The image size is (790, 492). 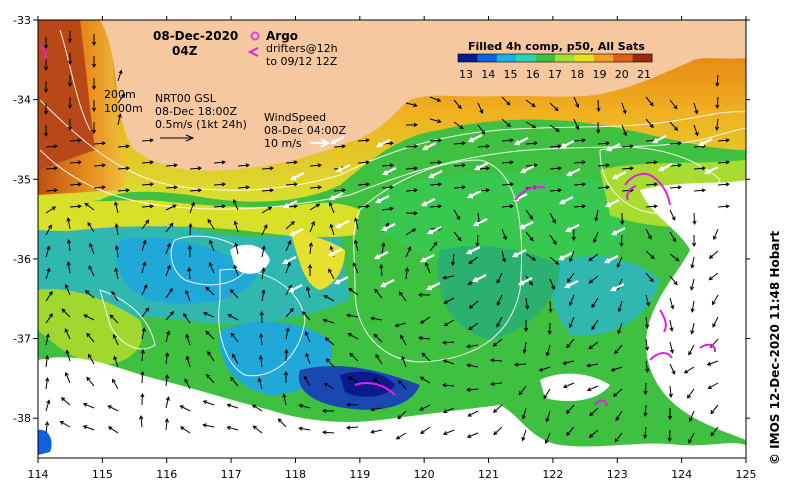 I want to click on colorbar-swatches, so click(x=555, y=58).